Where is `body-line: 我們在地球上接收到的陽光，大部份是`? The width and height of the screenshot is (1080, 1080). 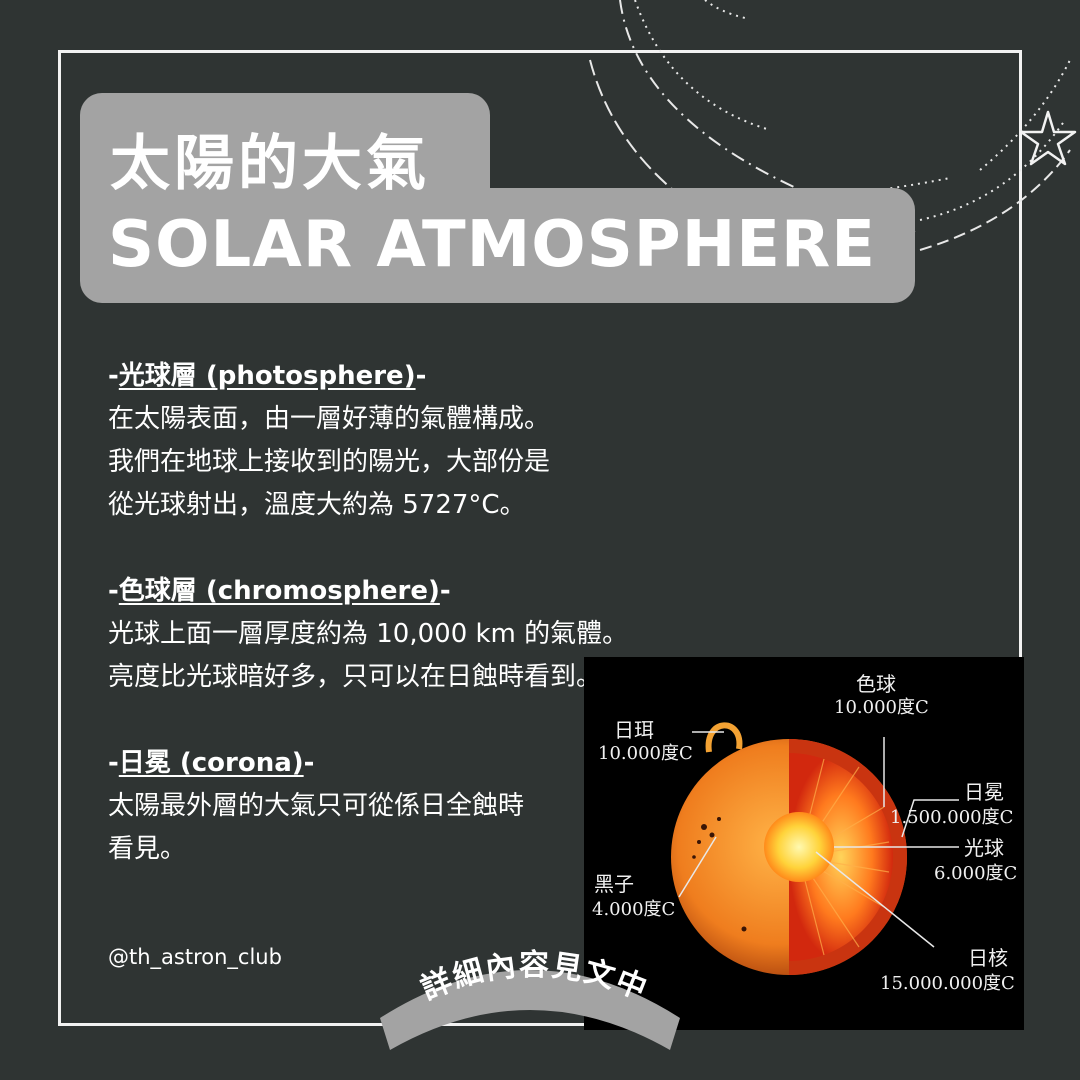 body-line: 我們在地球上接收到的陽光，大部份是 is located at coordinates (329, 462).